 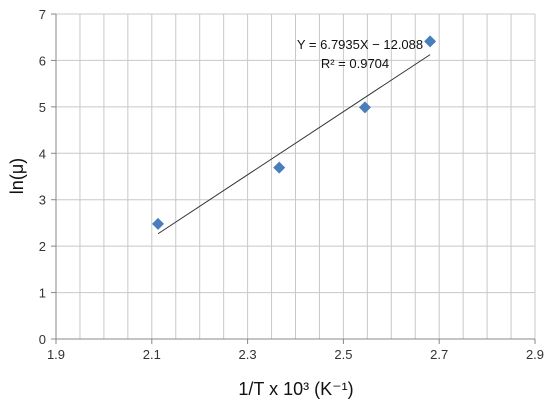 I want to click on r-squared-label: R² = 0.9704, so click(x=355, y=63).